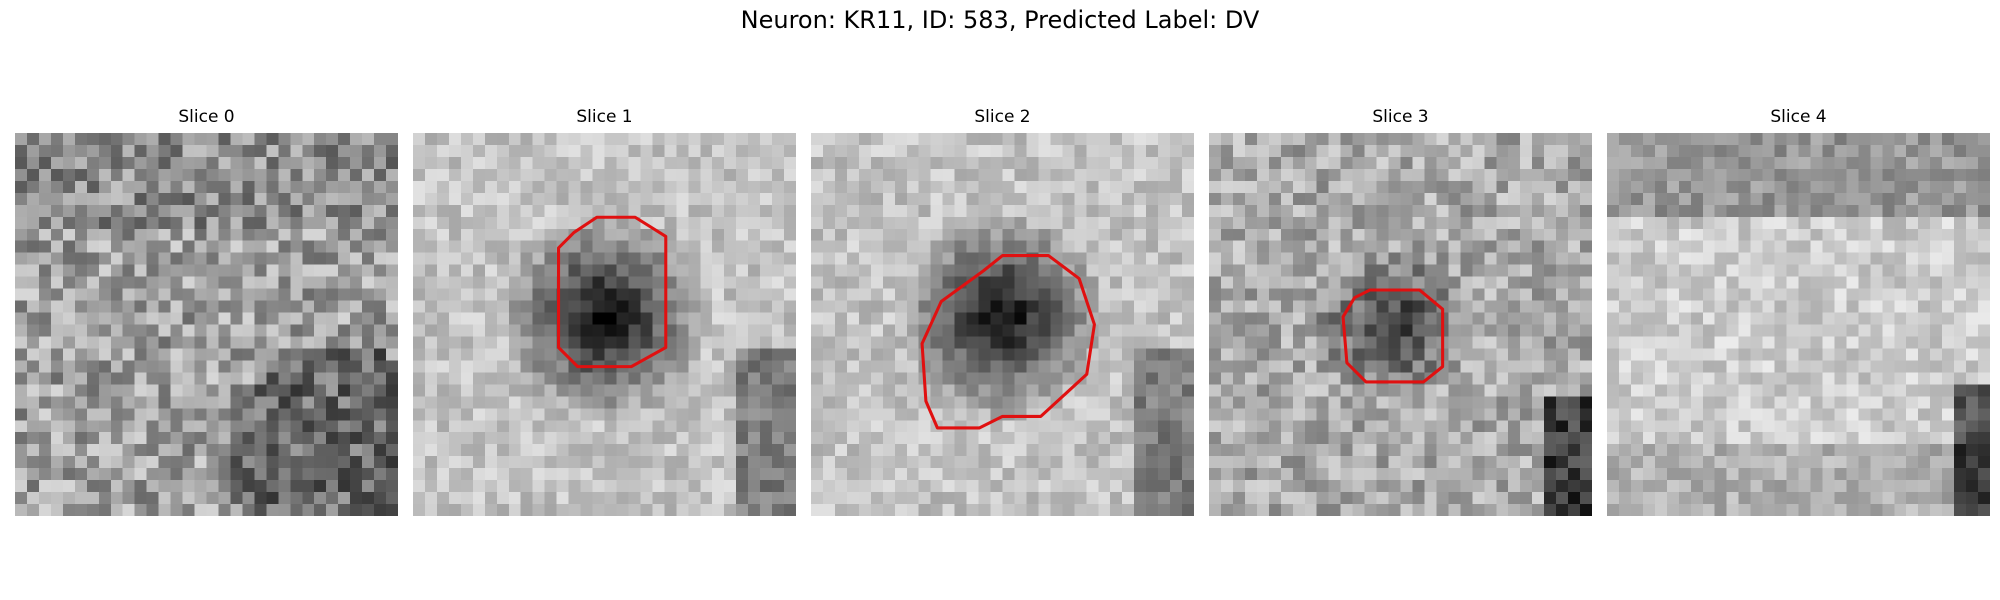 This screenshot has width=2000, height=600. What do you see at coordinates (206, 117) in the screenshot?
I see `slice-title: Slice 0` at bounding box center [206, 117].